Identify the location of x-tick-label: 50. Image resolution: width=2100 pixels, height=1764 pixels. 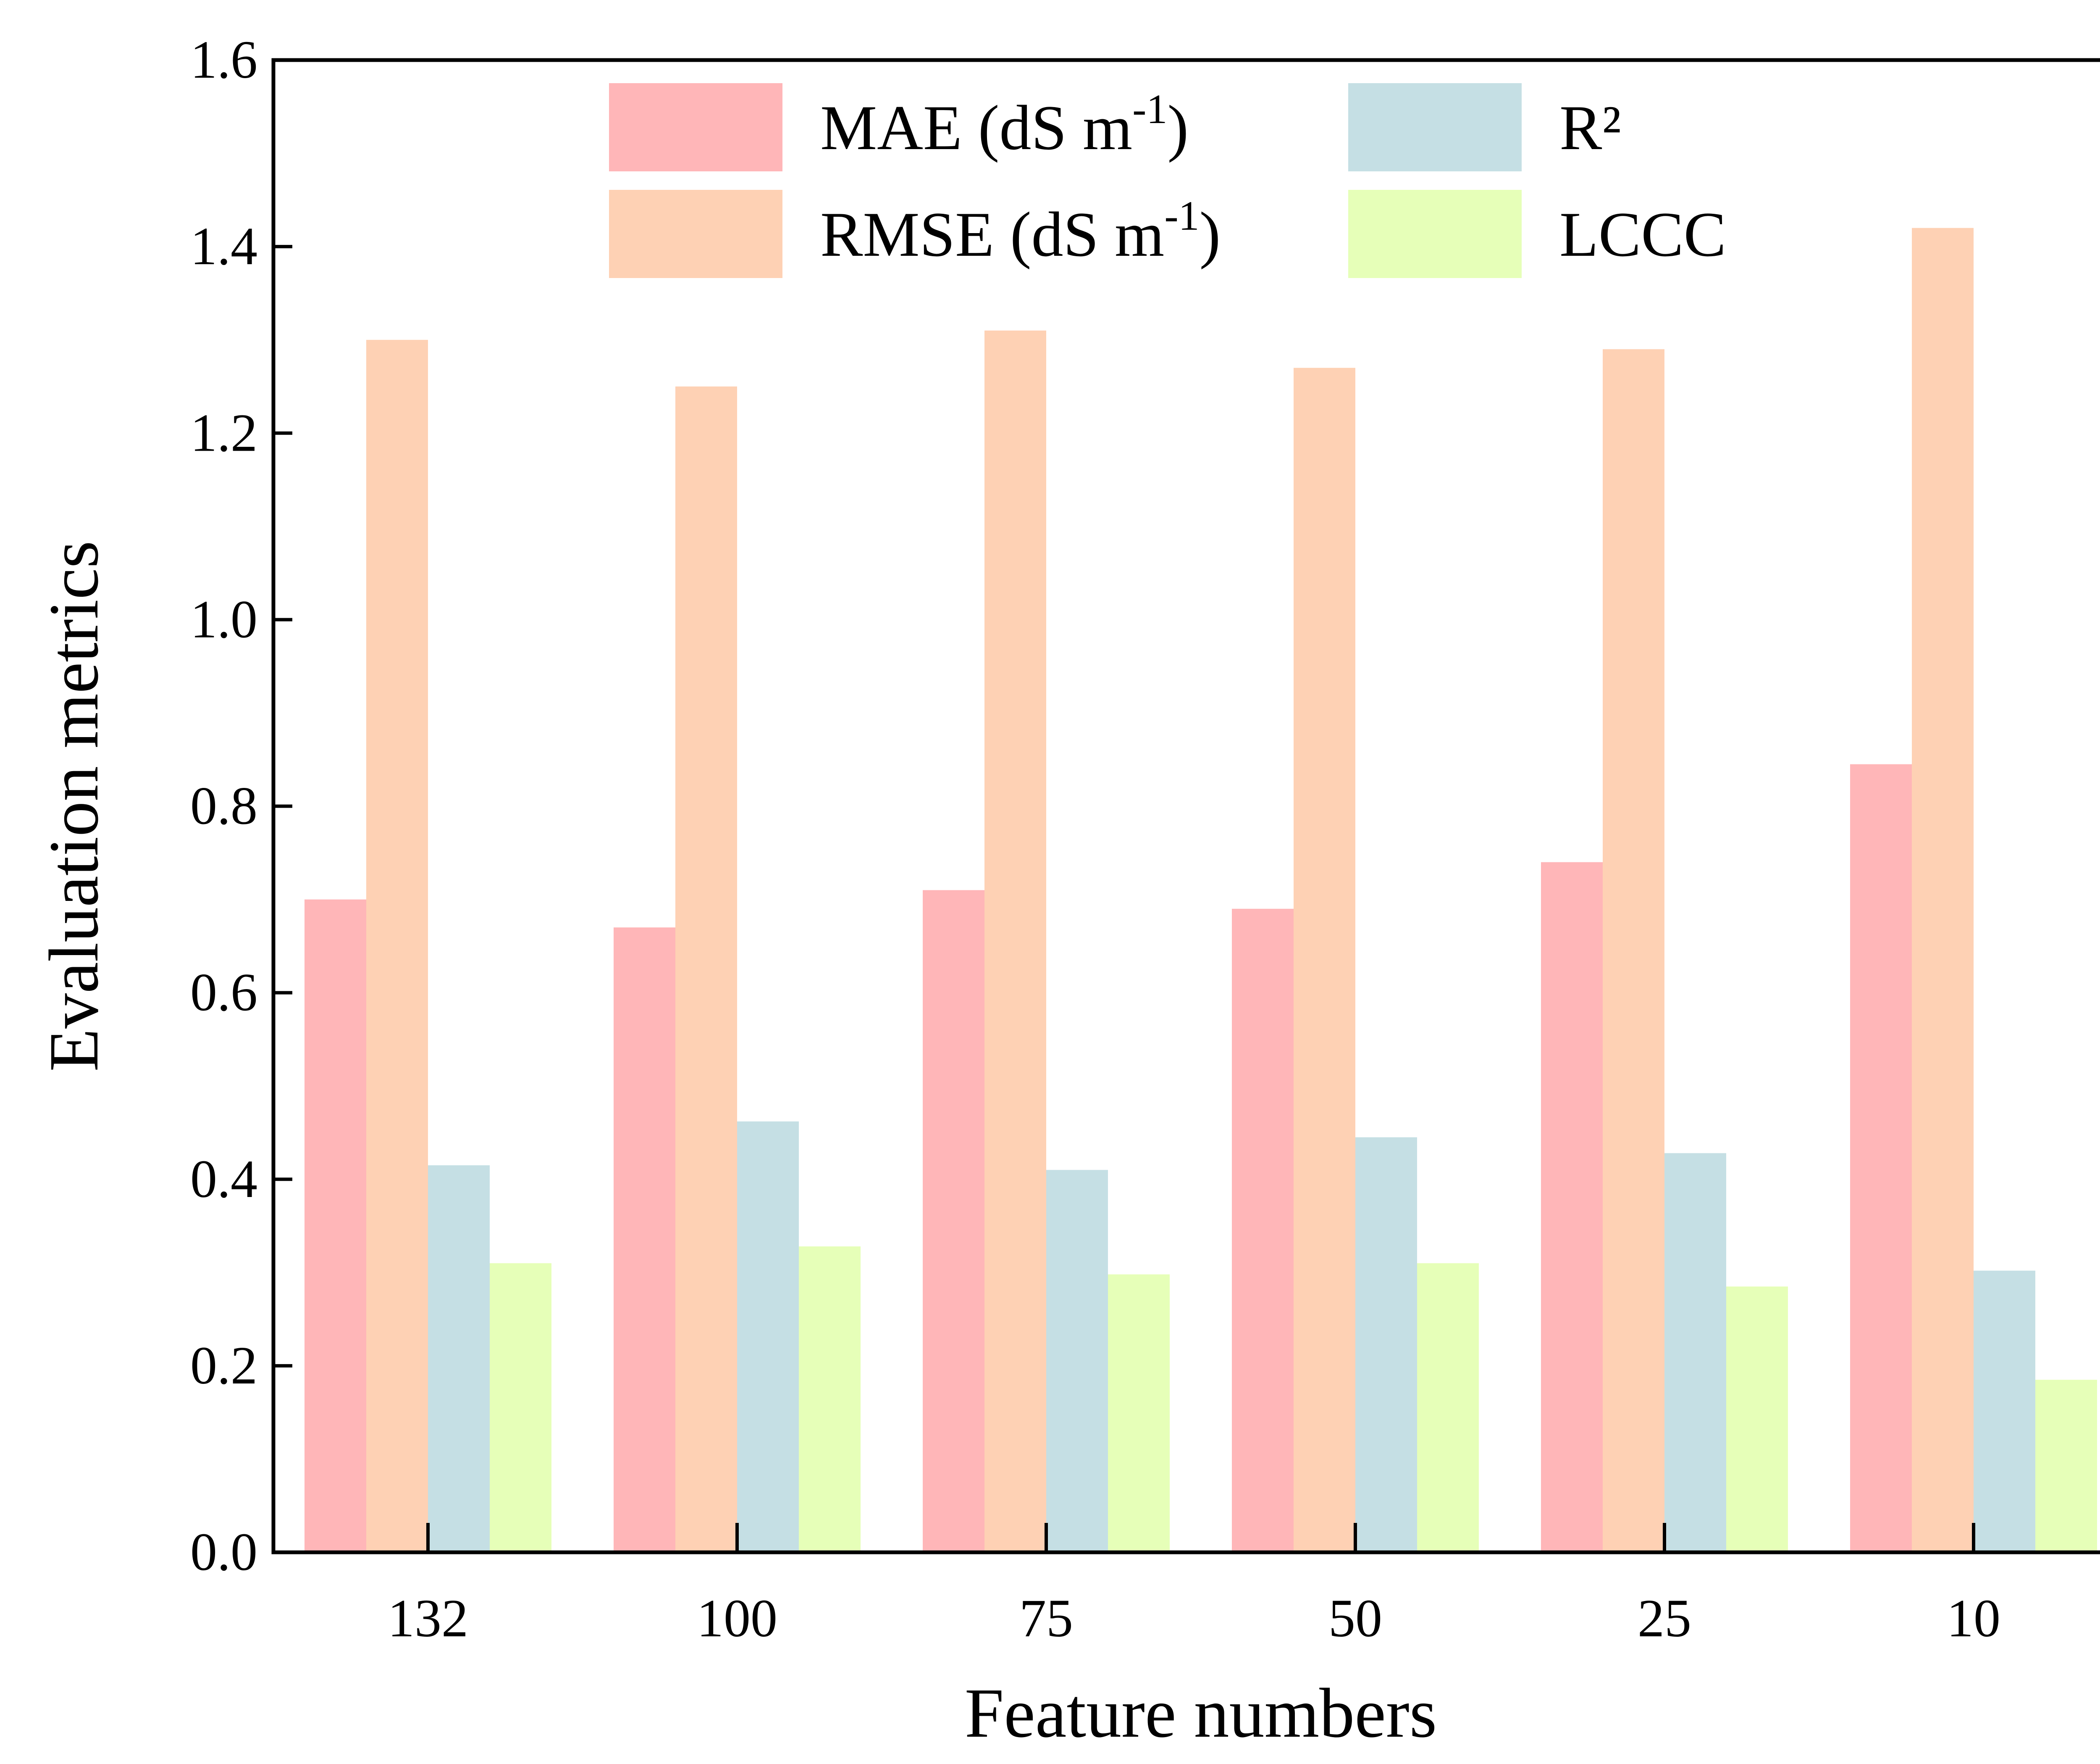
(1355, 1618).